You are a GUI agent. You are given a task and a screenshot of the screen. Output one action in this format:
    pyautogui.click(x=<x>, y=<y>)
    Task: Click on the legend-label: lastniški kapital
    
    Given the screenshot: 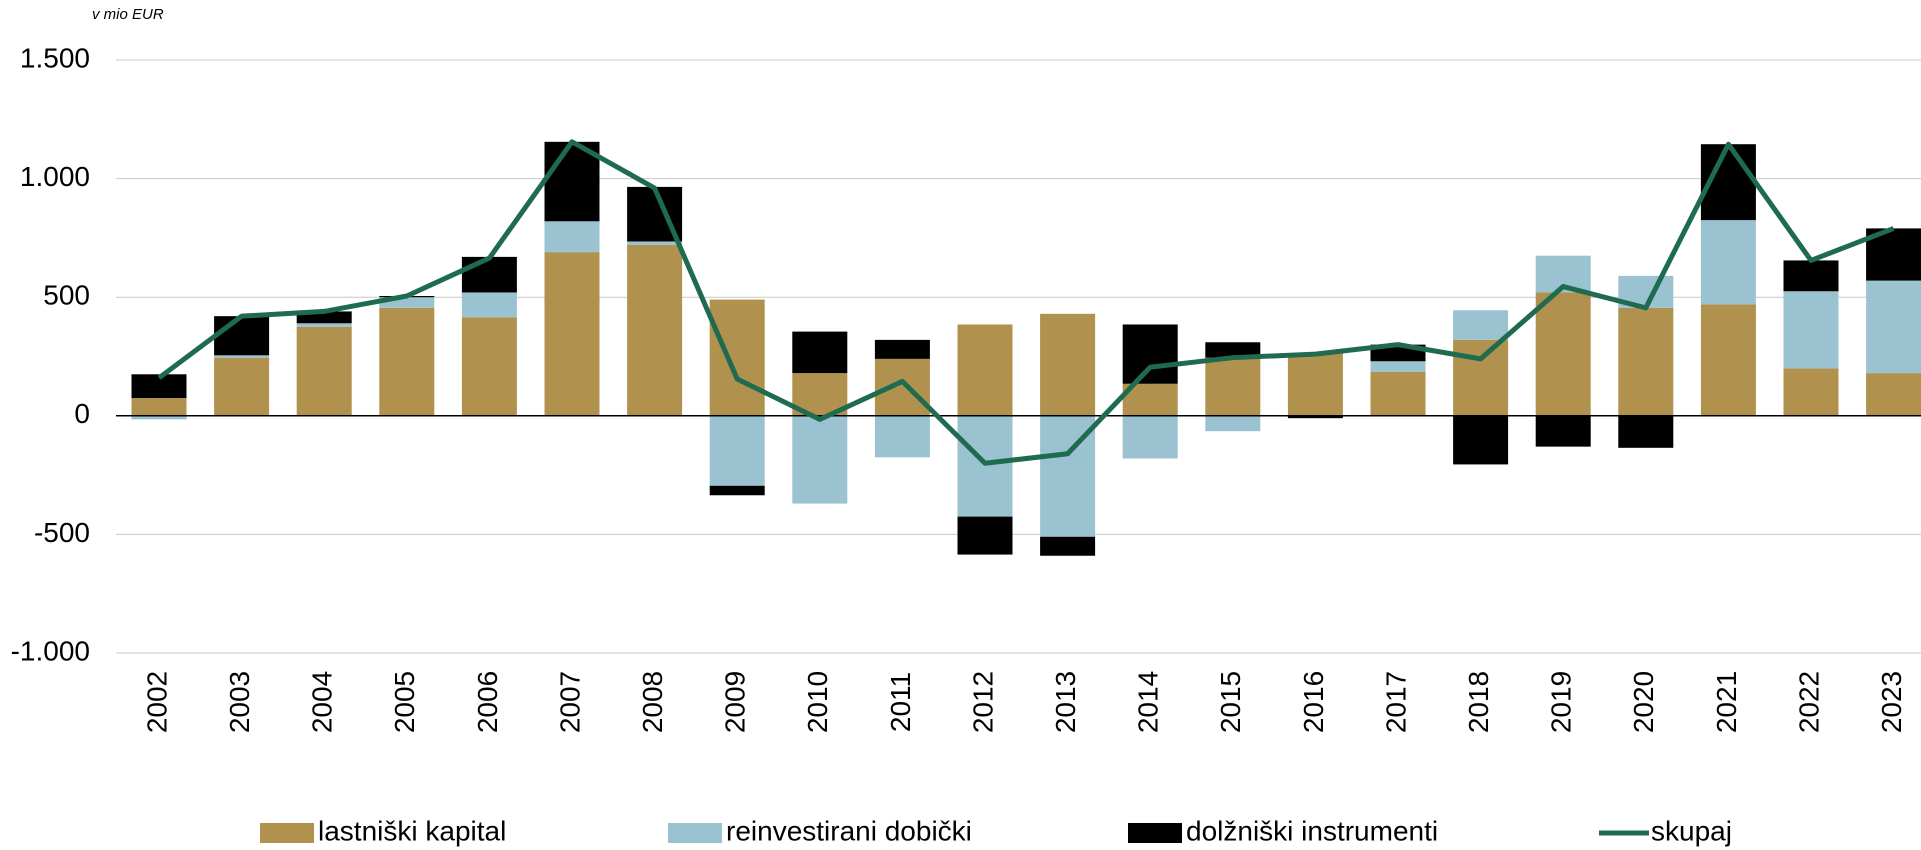 What is the action you would take?
    pyautogui.click(x=412, y=830)
    